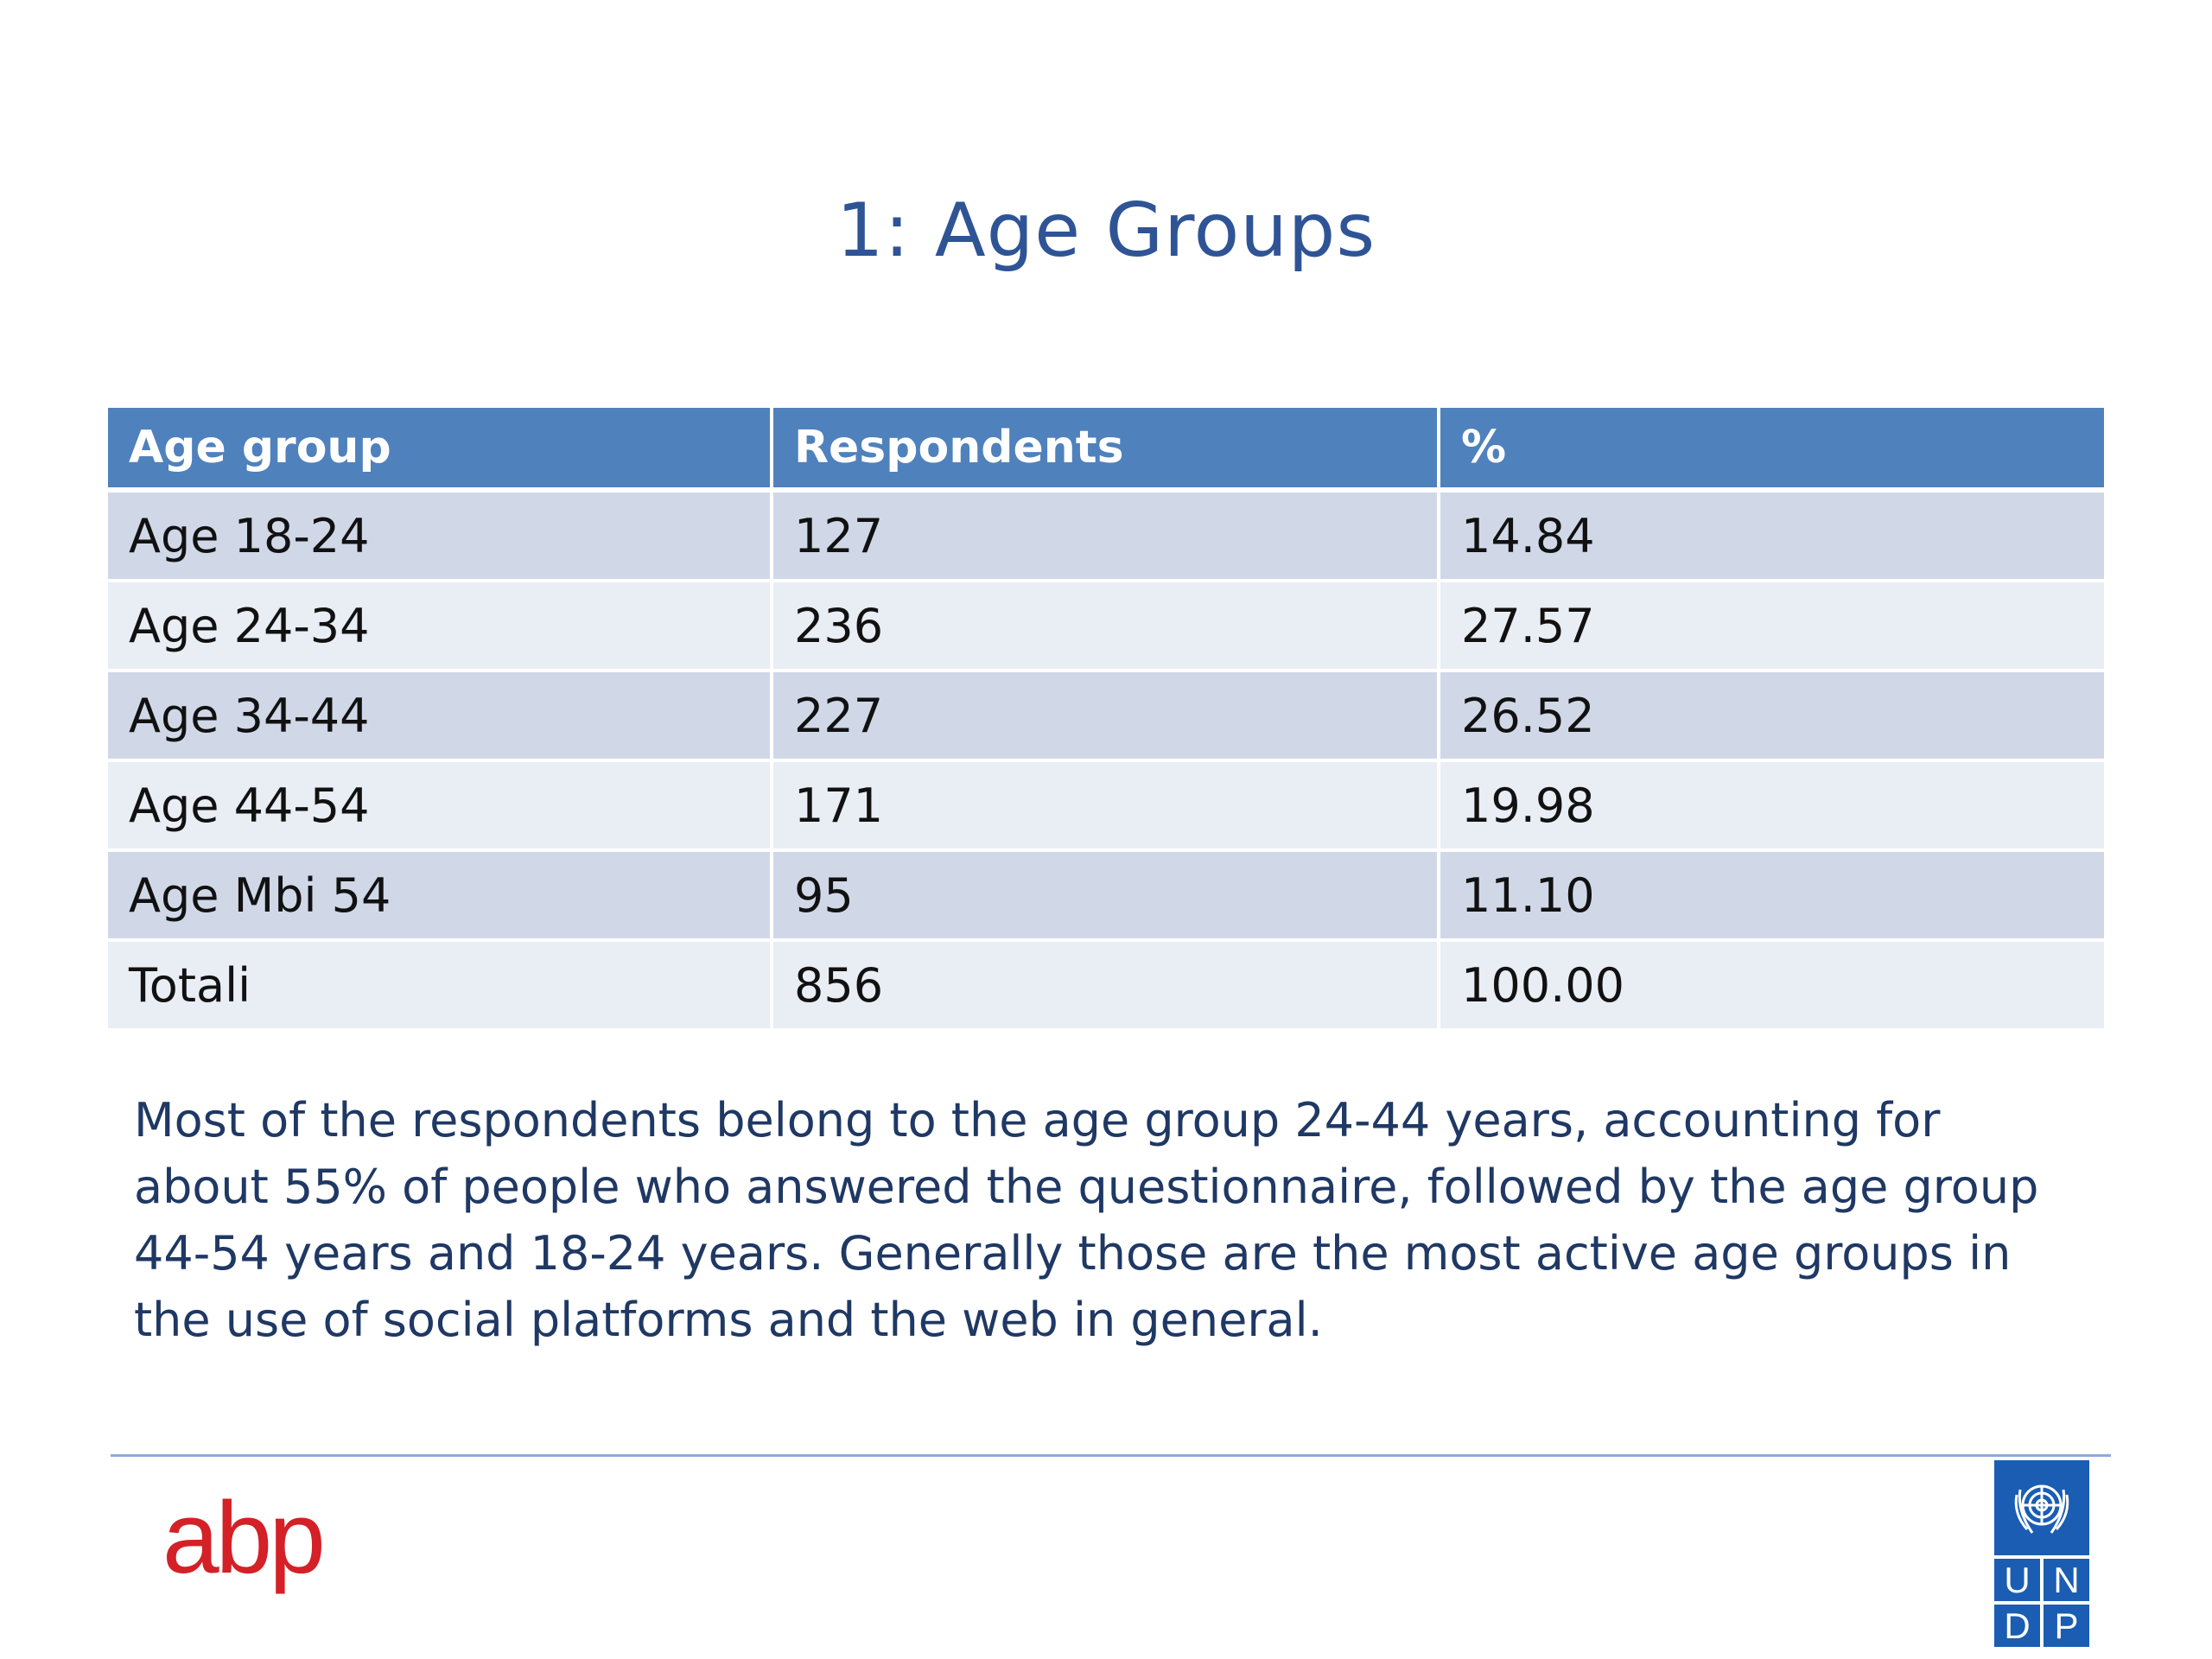  What do you see at coordinates (1772, 717) in the screenshot?
I see `cell-percent: 26.52` at bounding box center [1772, 717].